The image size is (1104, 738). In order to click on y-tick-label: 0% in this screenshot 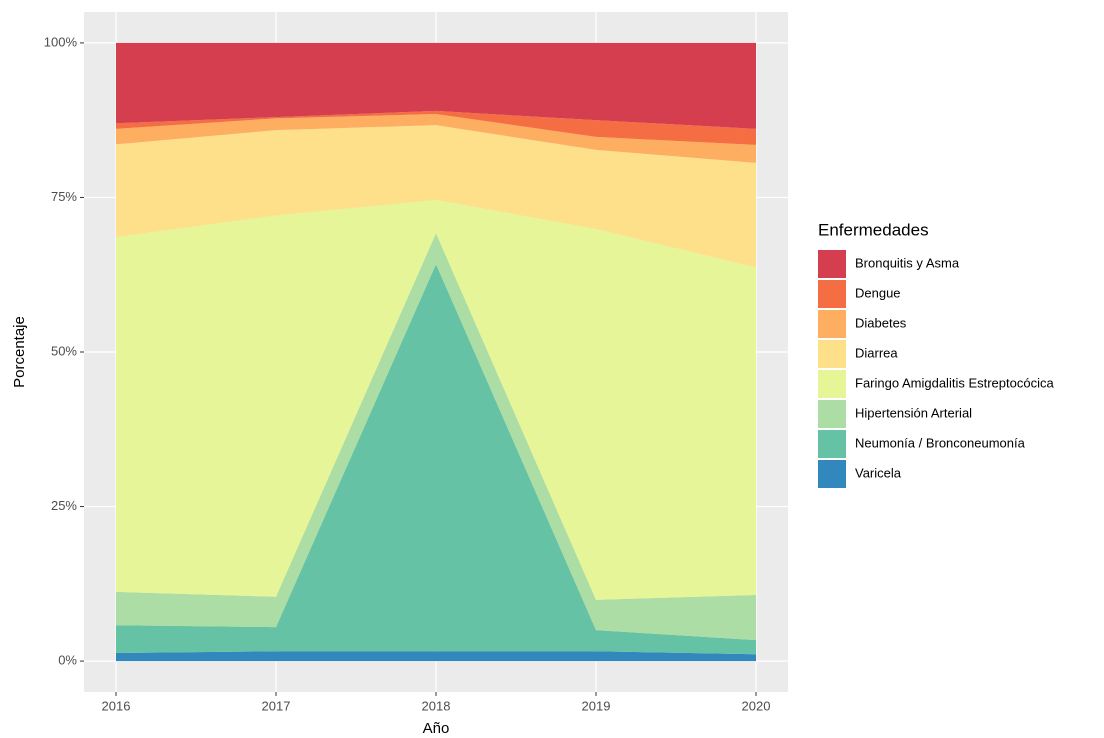, I will do `click(67, 660)`.